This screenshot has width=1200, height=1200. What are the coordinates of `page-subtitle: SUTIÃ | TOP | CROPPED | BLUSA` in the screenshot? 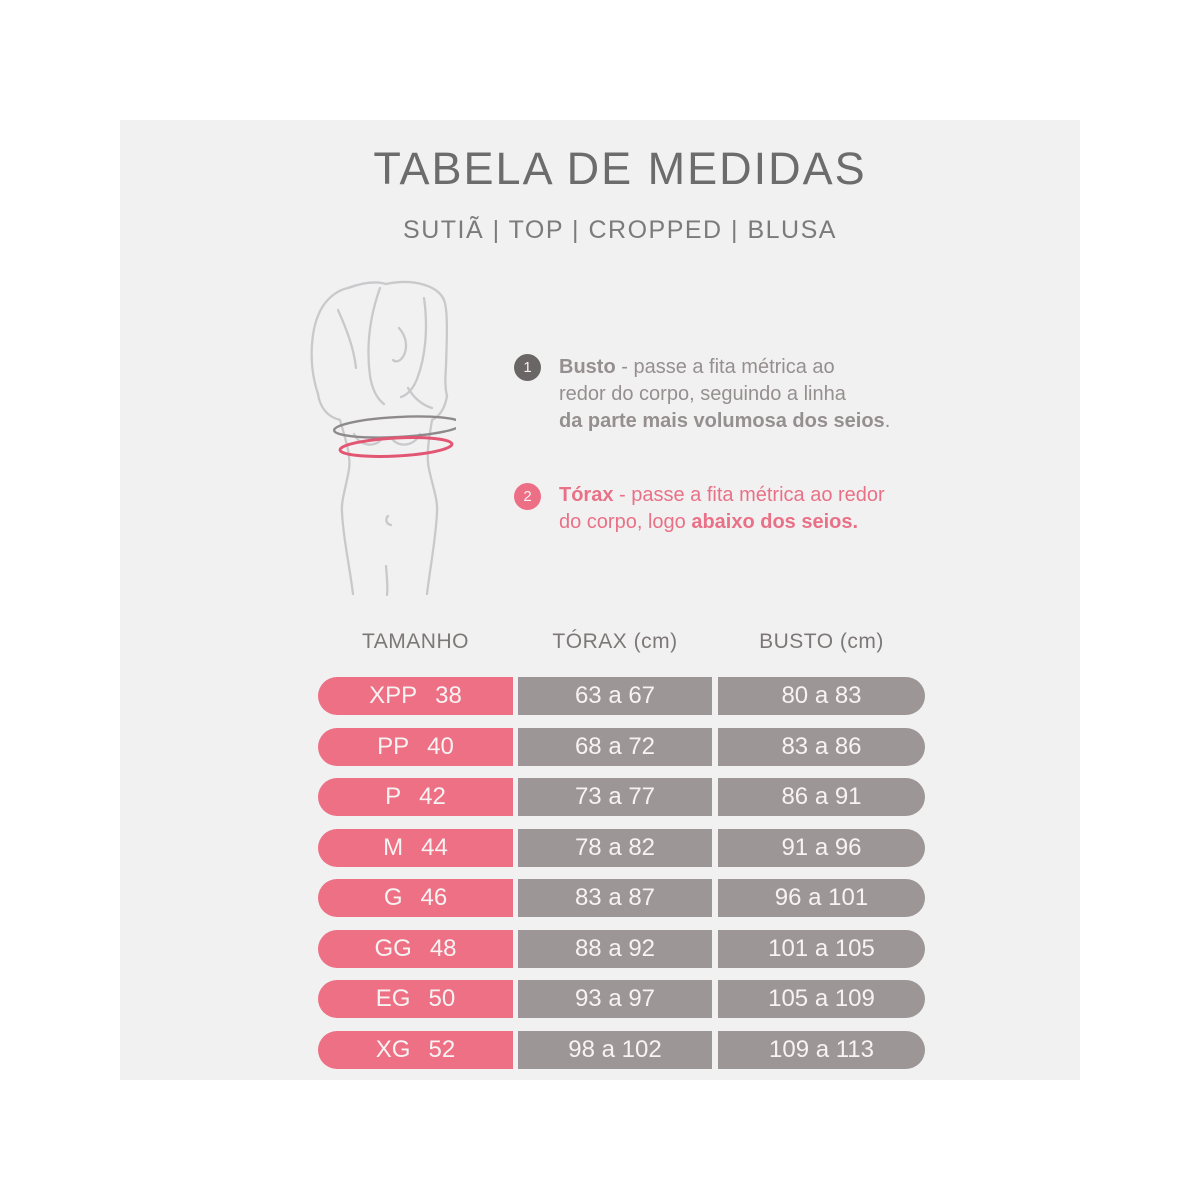 It's located at (620, 230).